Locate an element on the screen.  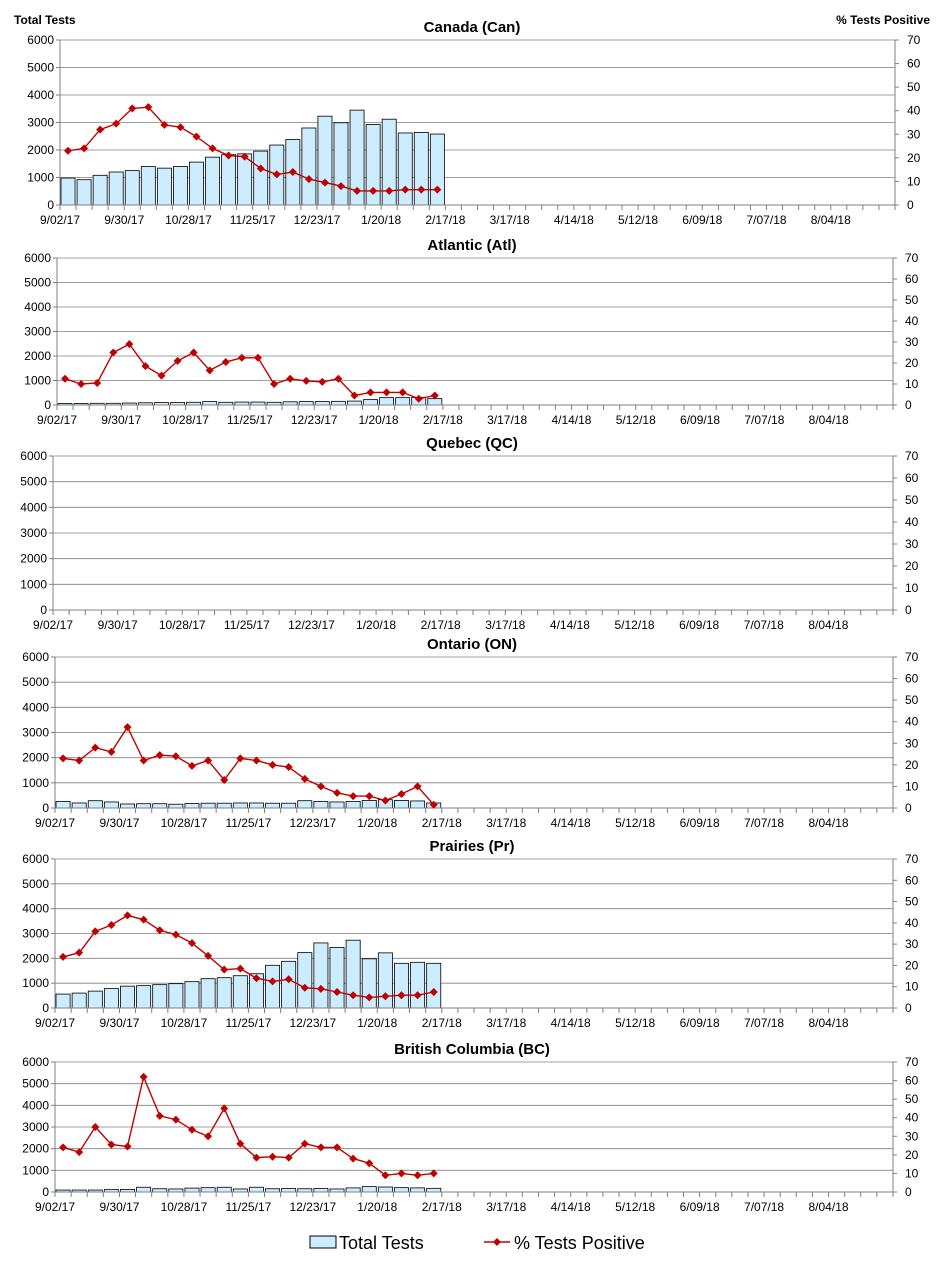
y-left-label-atlantic-atl-2000: 2000 is located at coordinates (37, 356).